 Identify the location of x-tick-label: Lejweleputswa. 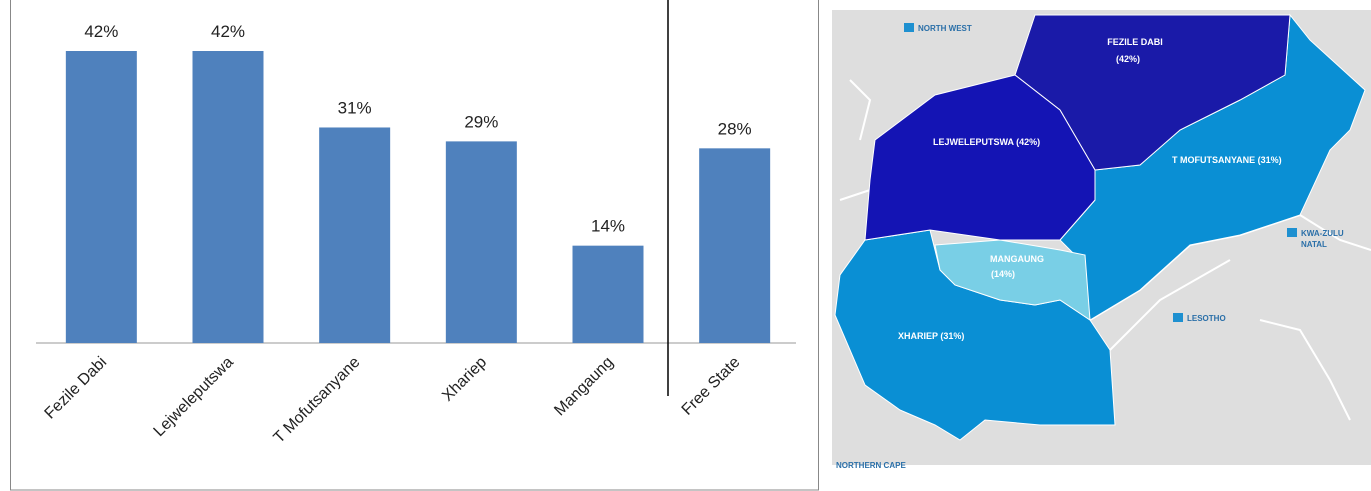
(194, 397).